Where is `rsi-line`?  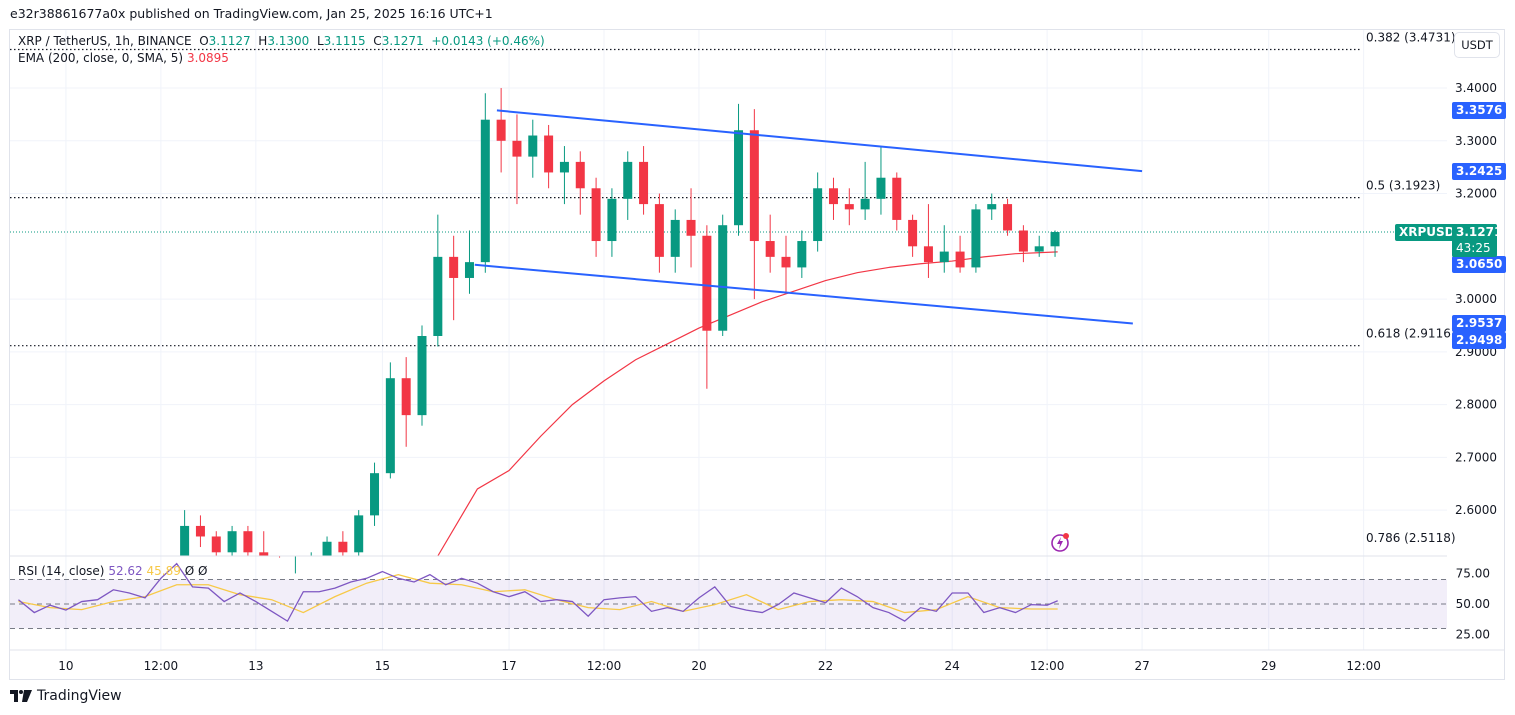 rsi-line is located at coordinates (538, 592).